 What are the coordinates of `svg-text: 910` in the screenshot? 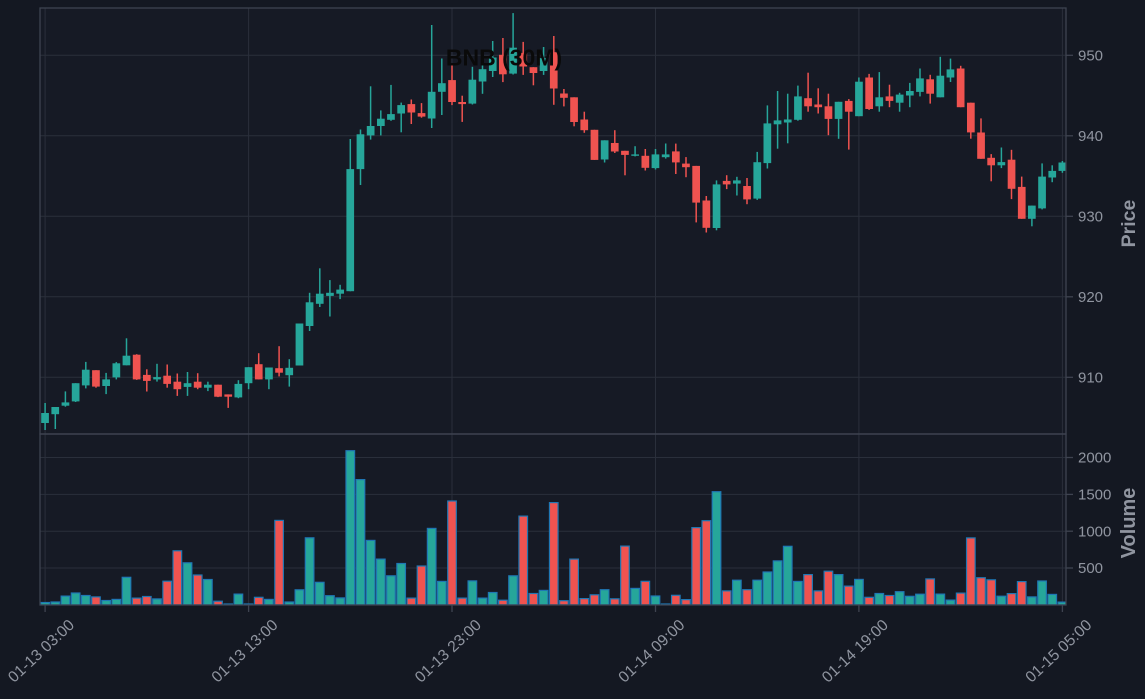 It's located at (1090, 378).